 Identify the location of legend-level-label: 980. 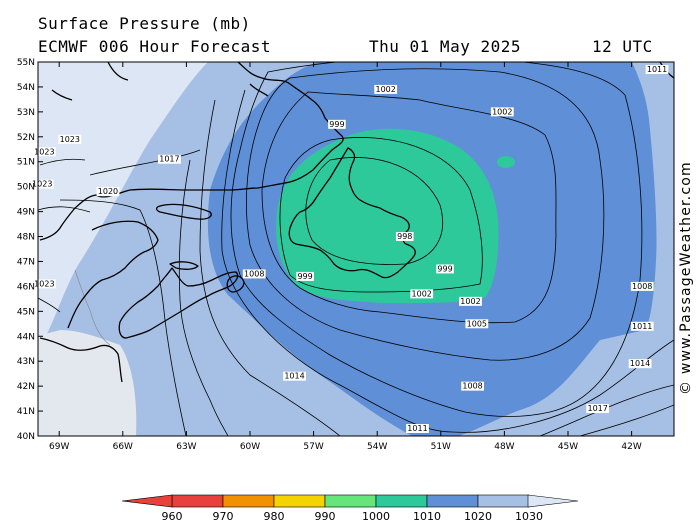
(274, 516).